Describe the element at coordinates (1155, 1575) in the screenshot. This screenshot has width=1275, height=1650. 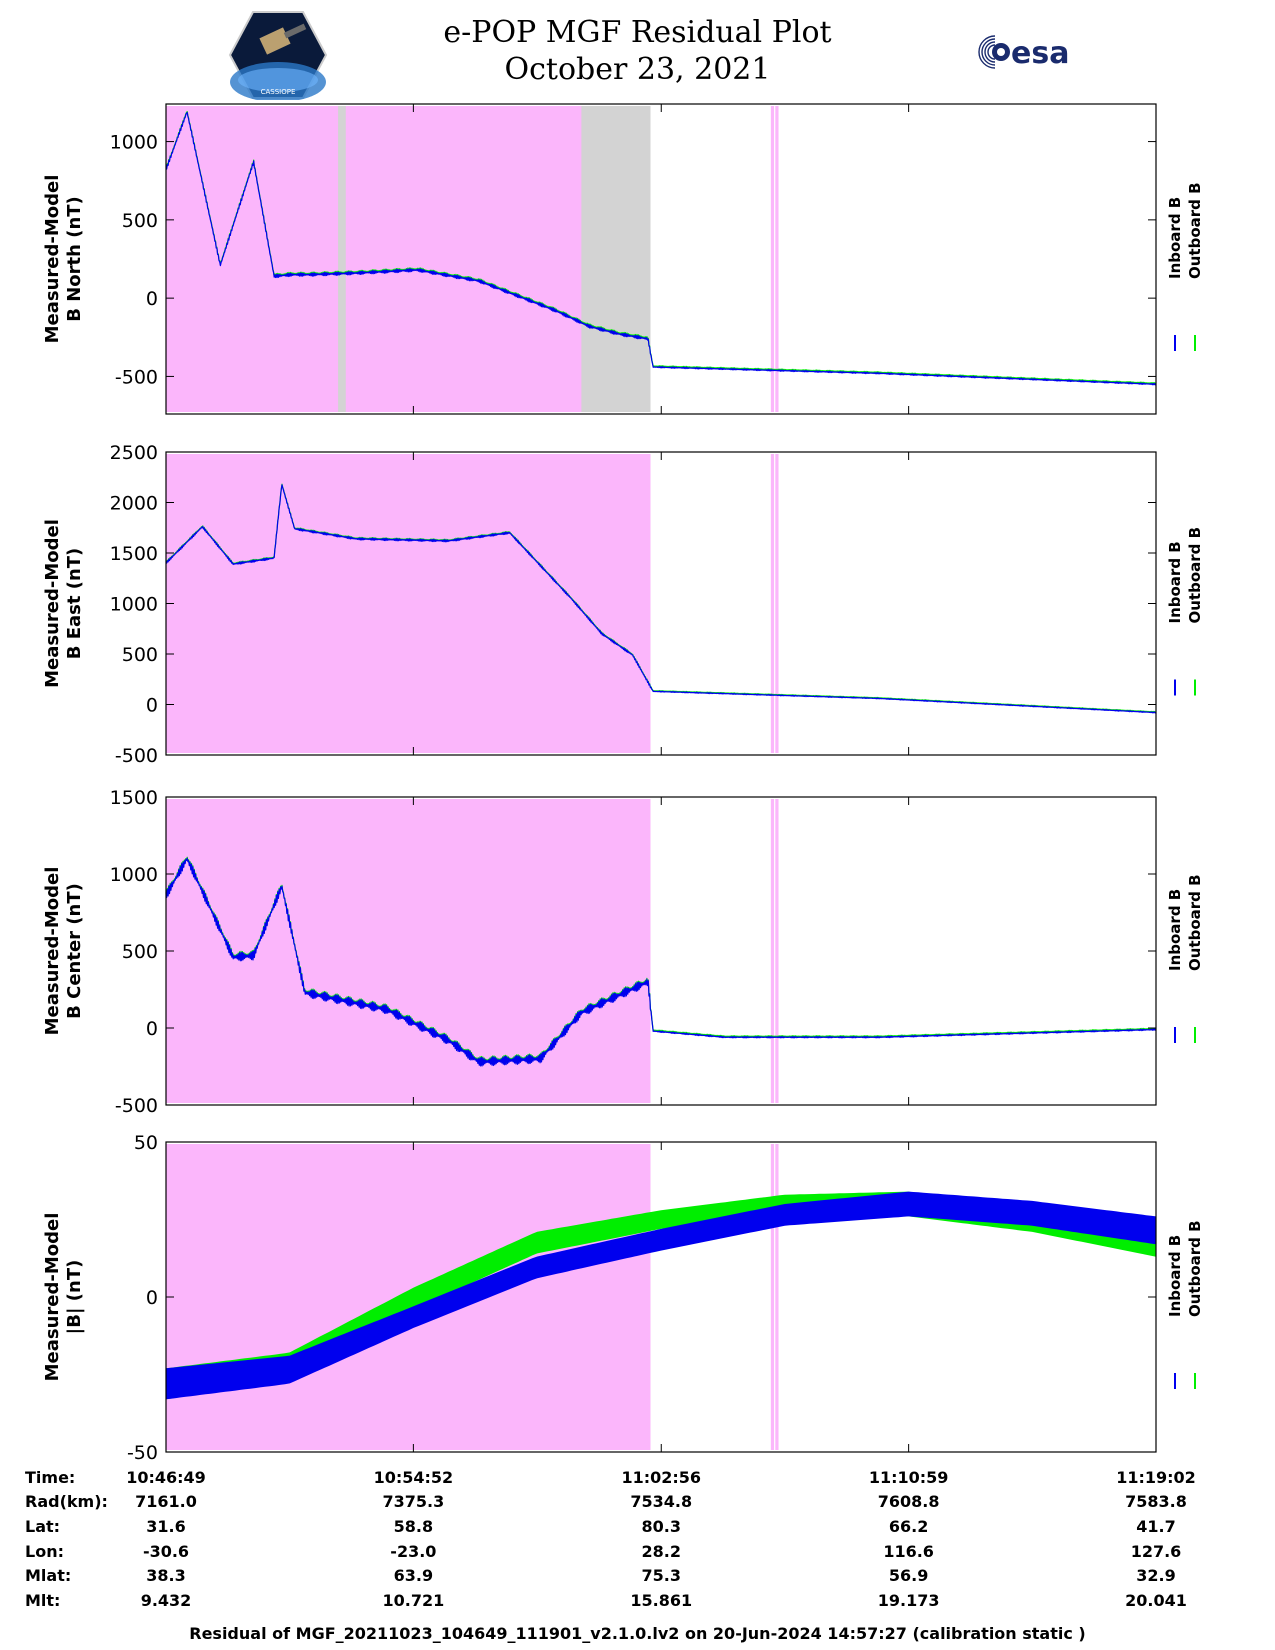
I see `table-cell: 32.9` at that location.